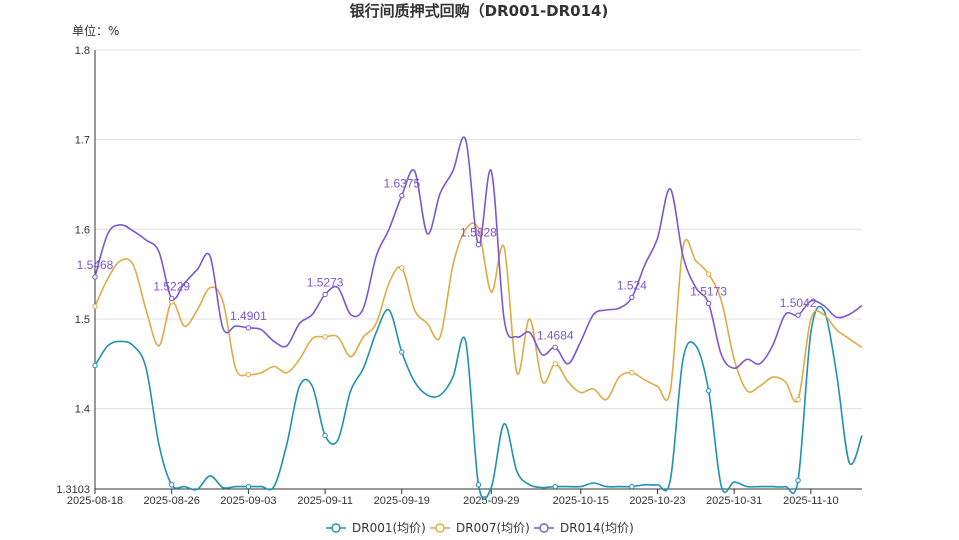  What do you see at coordinates (248, 501) in the screenshot?
I see `x-tick-label: 2025-09-03` at bounding box center [248, 501].